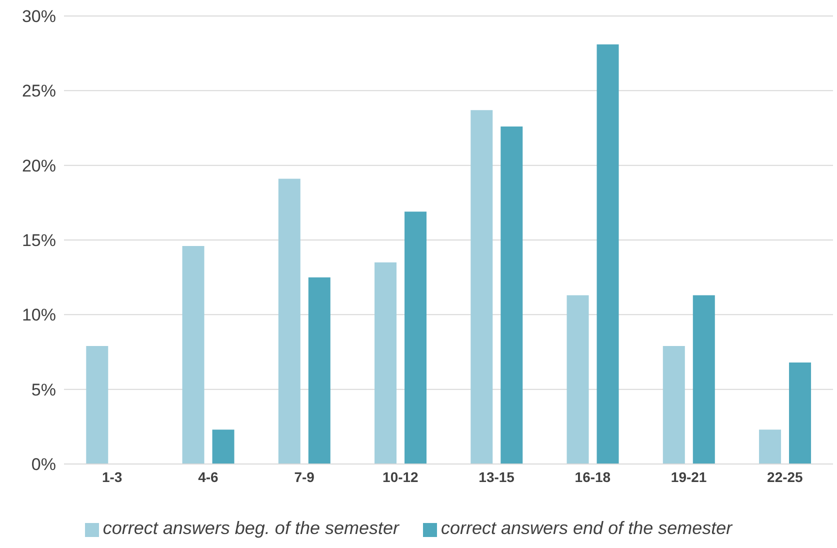  What do you see at coordinates (112, 476) in the screenshot?
I see `x-tick-label: 1-3` at bounding box center [112, 476].